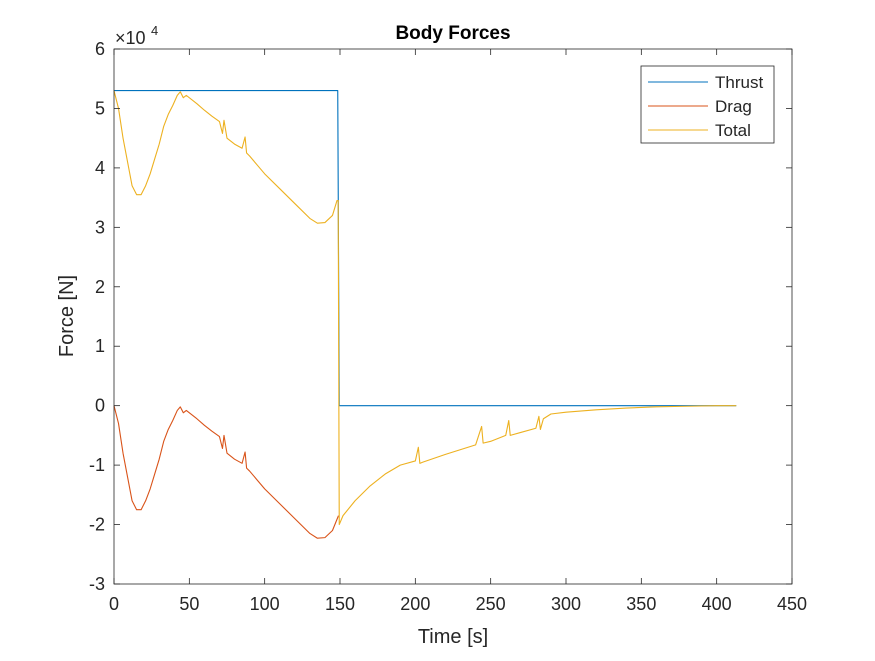  I want to click on series-line-drag, so click(226, 472).